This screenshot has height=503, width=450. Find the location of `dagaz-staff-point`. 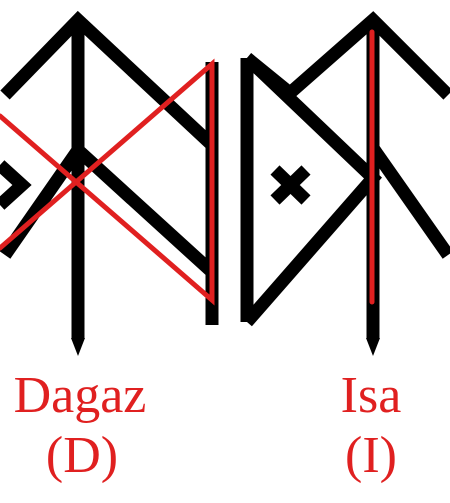

dagaz-staff-point is located at coordinates (78, 347).